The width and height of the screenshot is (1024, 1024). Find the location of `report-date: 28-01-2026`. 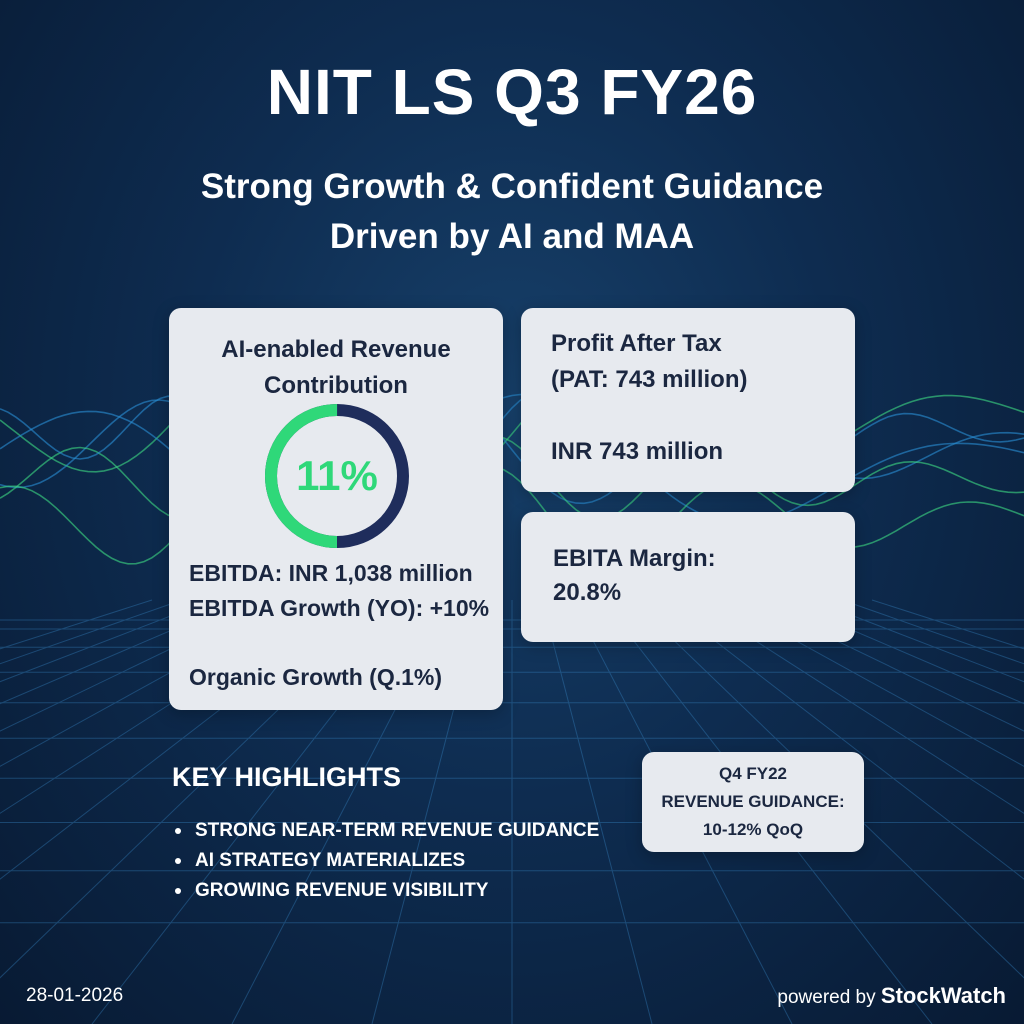

report-date: 28-01-2026 is located at coordinates (75, 995).